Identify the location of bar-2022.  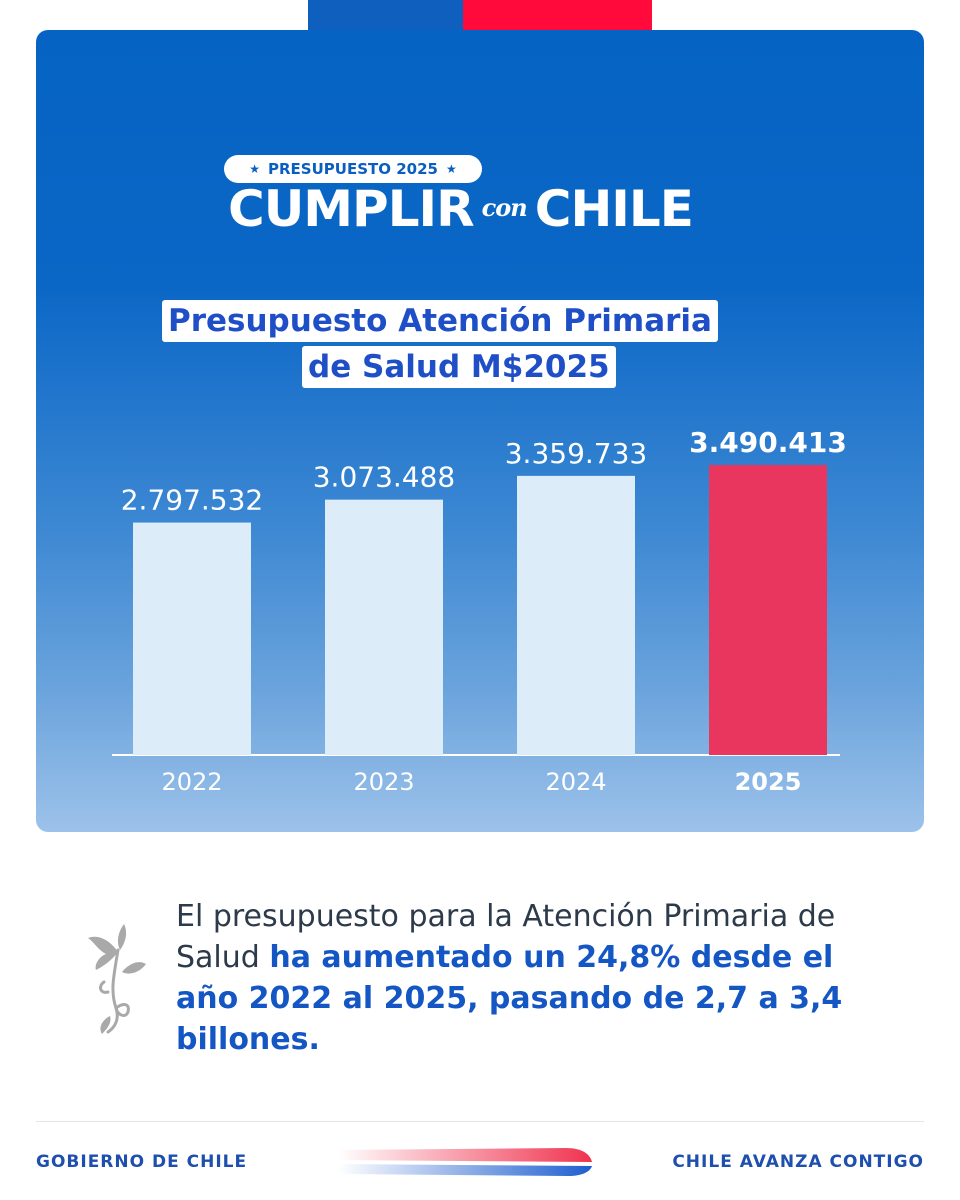
(192, 638).